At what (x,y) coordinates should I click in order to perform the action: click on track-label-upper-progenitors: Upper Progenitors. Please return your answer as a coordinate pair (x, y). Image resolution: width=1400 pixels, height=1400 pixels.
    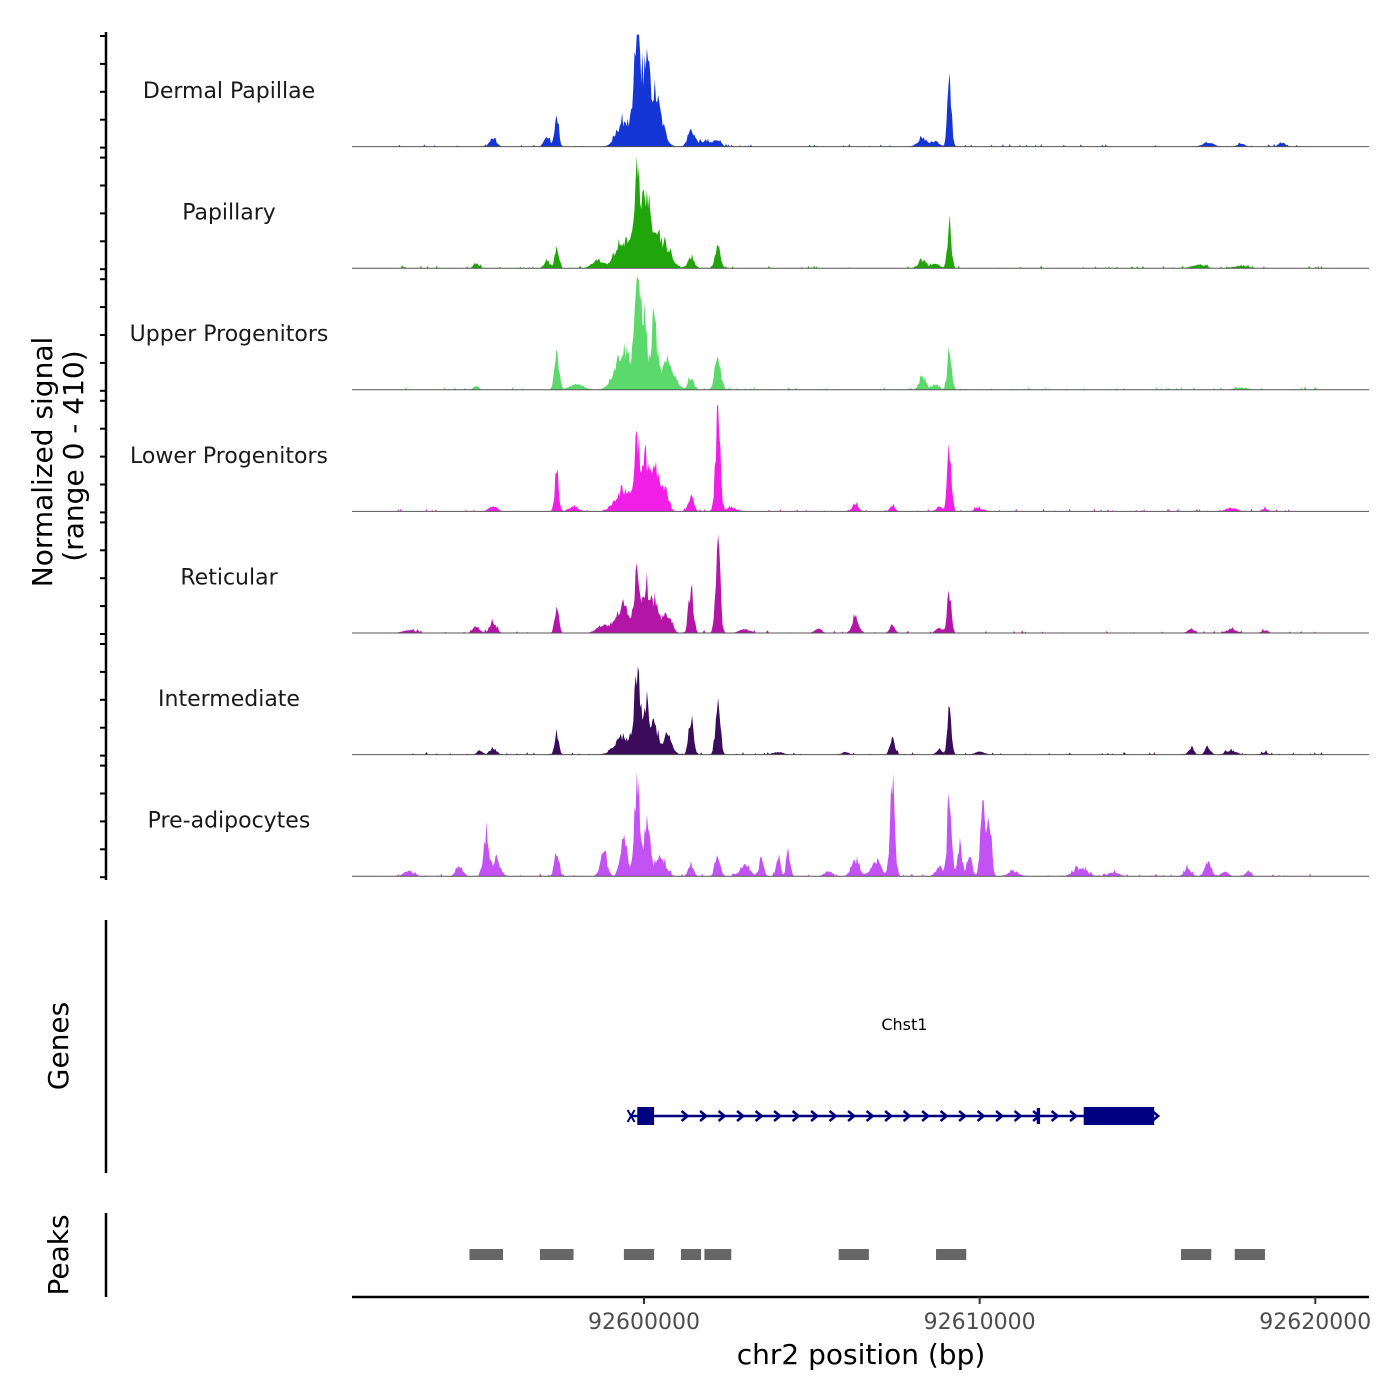
    Looking at the image, I should click on (229, 334).